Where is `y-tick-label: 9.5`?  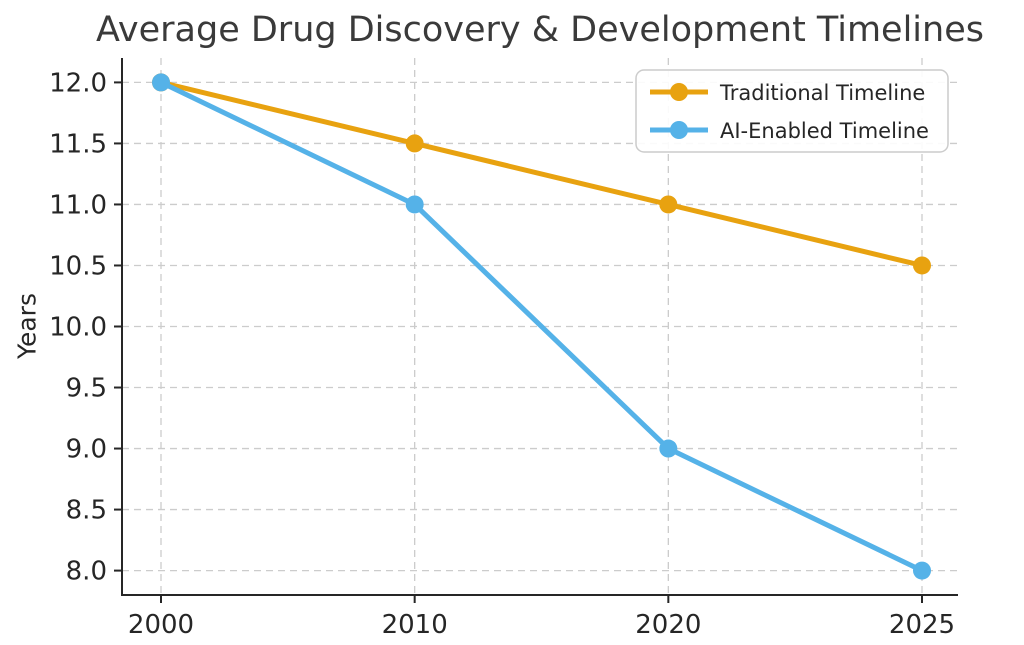
y-tick-label: 9.5 is located at coordinates (86, 389).